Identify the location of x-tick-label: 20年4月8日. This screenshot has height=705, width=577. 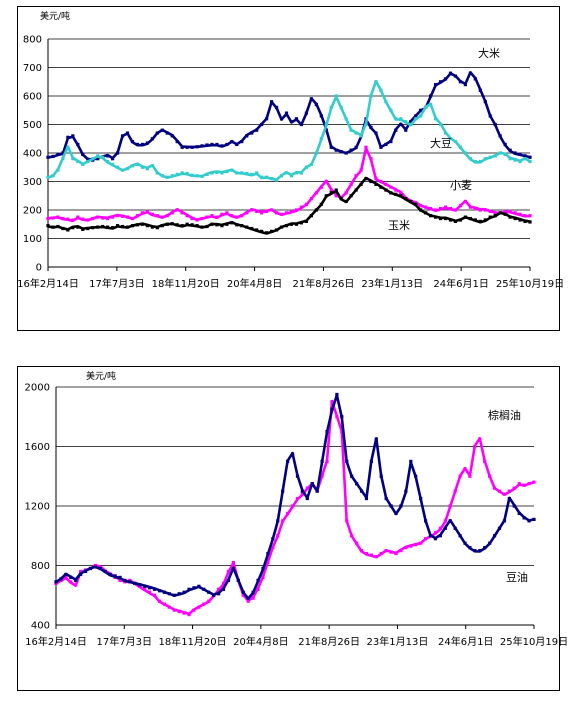
(254, 283).